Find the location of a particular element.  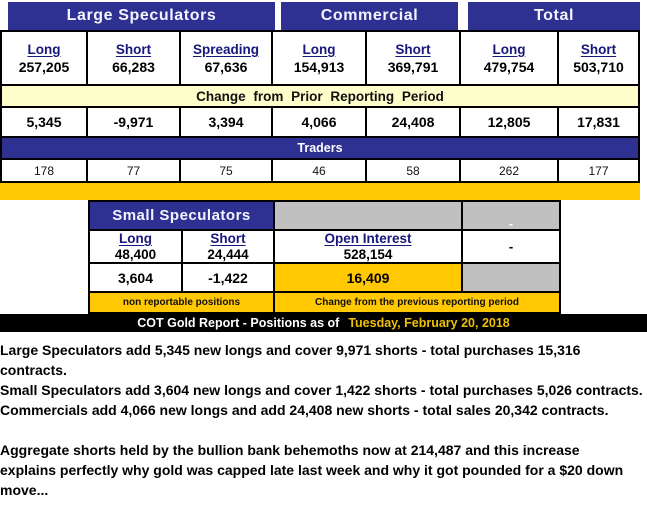

group-header-commercial: Commercial is located at coordinates (369, 16).